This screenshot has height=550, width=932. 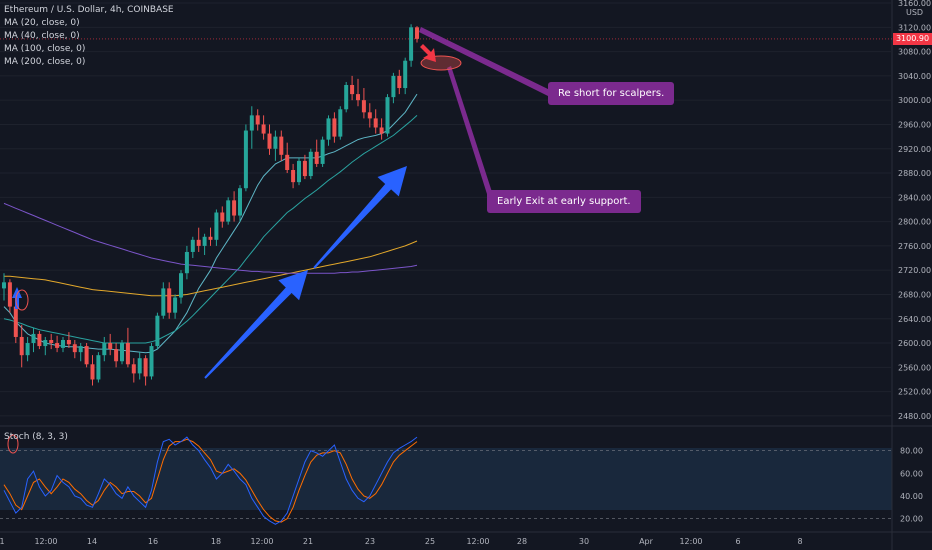 I want to click on time-tick-label: 23, so click(x=370, y=541).